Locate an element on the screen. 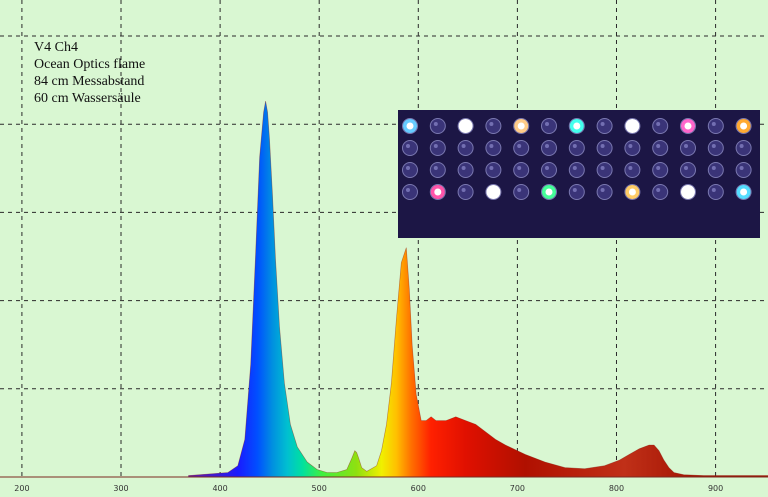 This screenshot has width=768, height=497. annotation-line-1: V4 Ch4 is located at coordinates (56, 47).